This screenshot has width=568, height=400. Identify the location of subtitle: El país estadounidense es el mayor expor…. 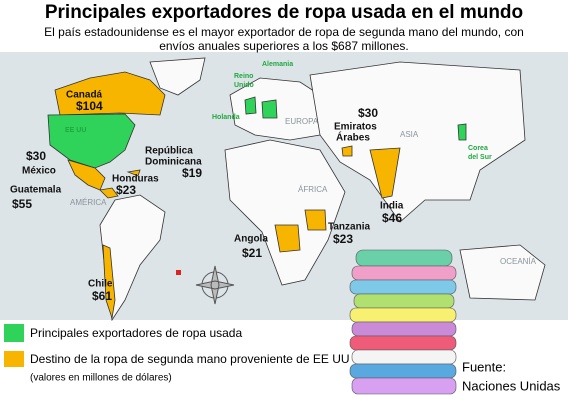
(284, 32).